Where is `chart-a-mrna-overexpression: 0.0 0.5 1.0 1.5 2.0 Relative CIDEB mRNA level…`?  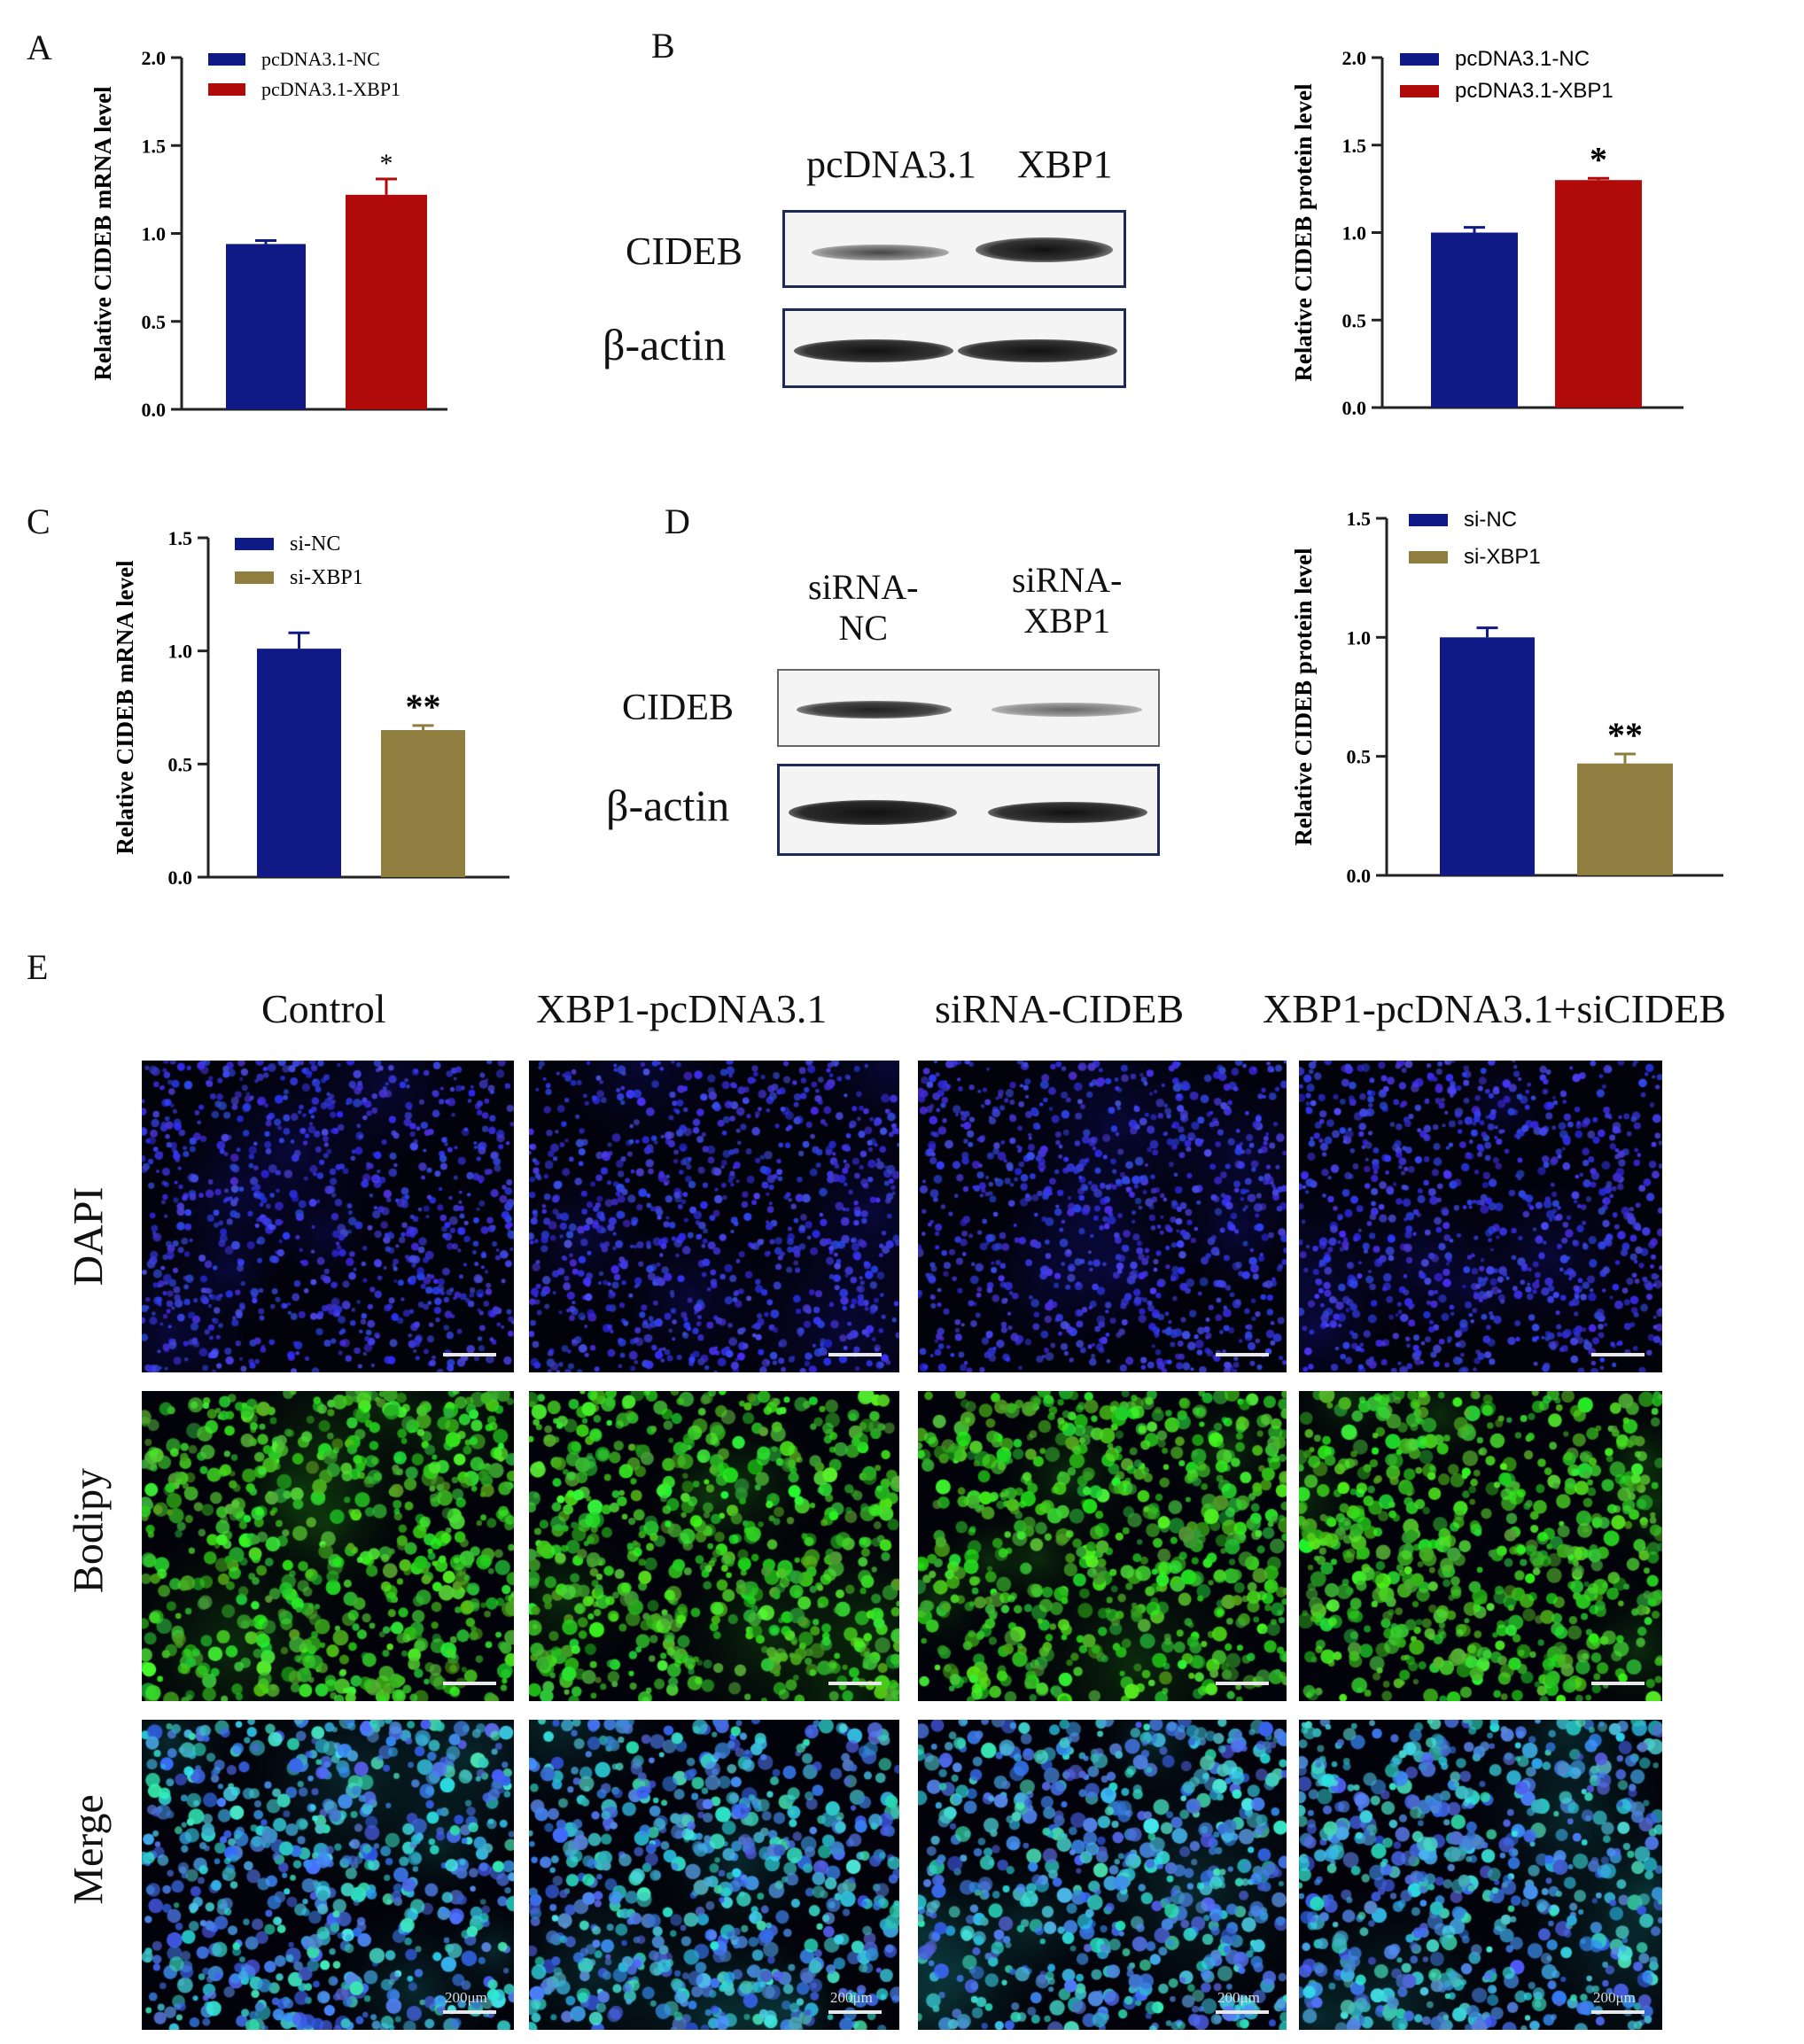
chart-a-mrna-overexpression: 0.0 0.5 1.0 1.5 2.0 Relative CIDEB mRNA level… is located at coordinates (268, 234).